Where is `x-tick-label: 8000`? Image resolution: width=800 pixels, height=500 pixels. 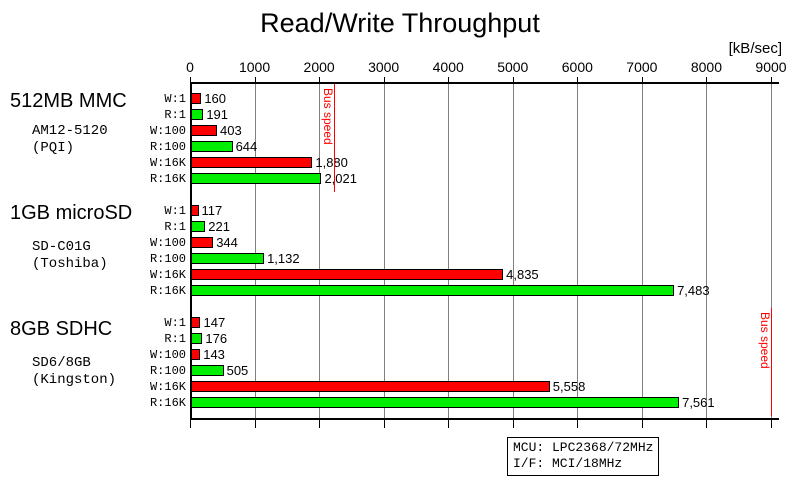
x-tick-label: 8000 is located at coordinates (706, 67).